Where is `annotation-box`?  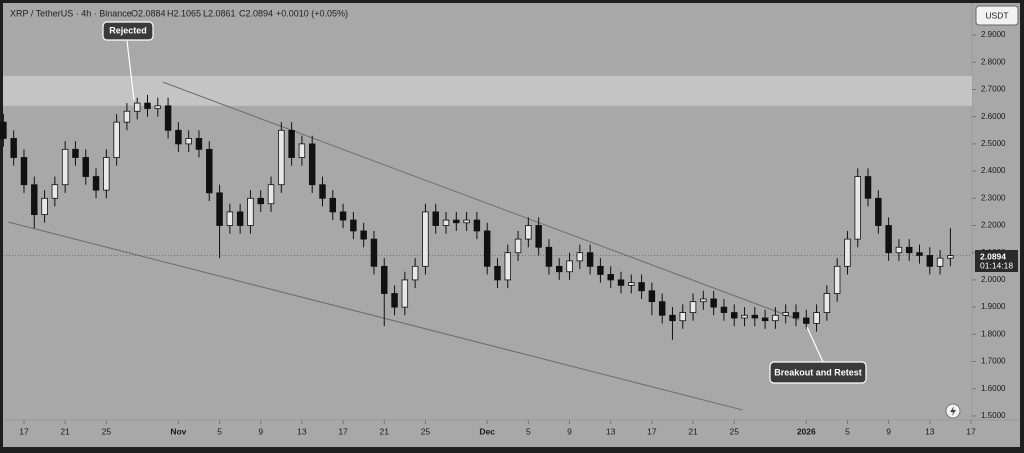 annotation-box is located at coordinates (818, 372).